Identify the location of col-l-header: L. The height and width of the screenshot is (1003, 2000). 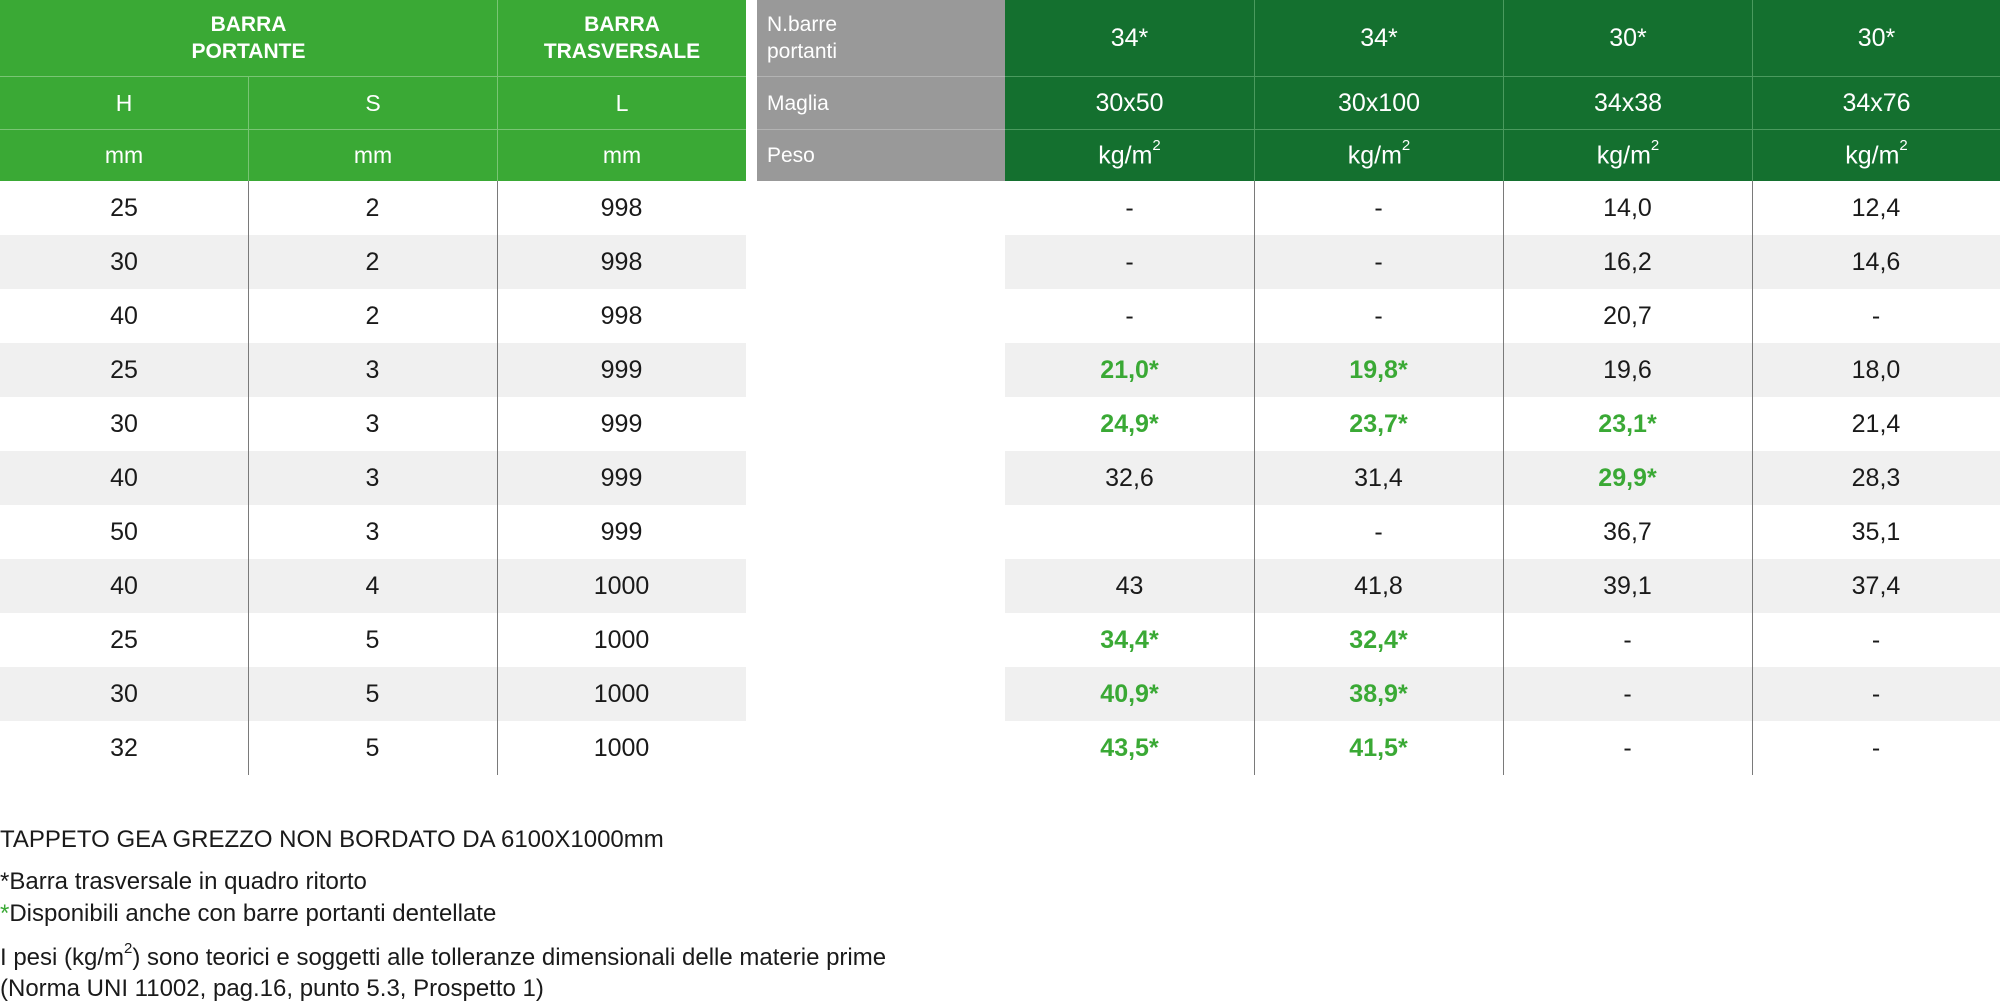
(621, 102).